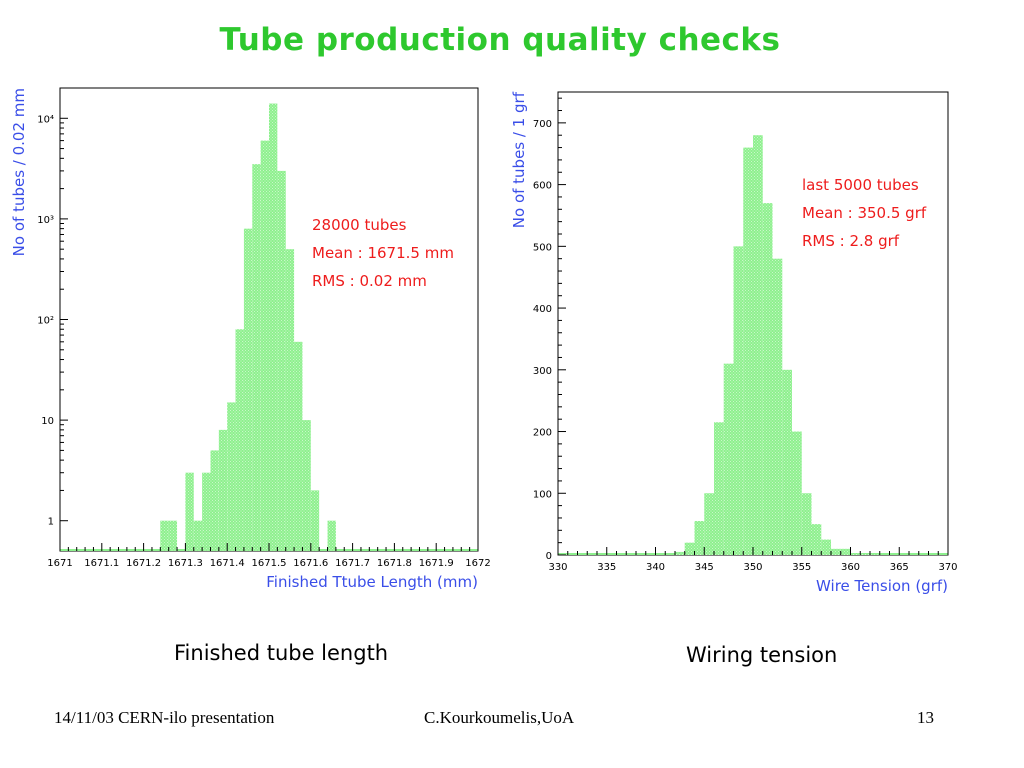 This screenshot has height=768, width=1024. I want to click on footer-author: C.Kourkoumelis,UoA, so click(499, 717).